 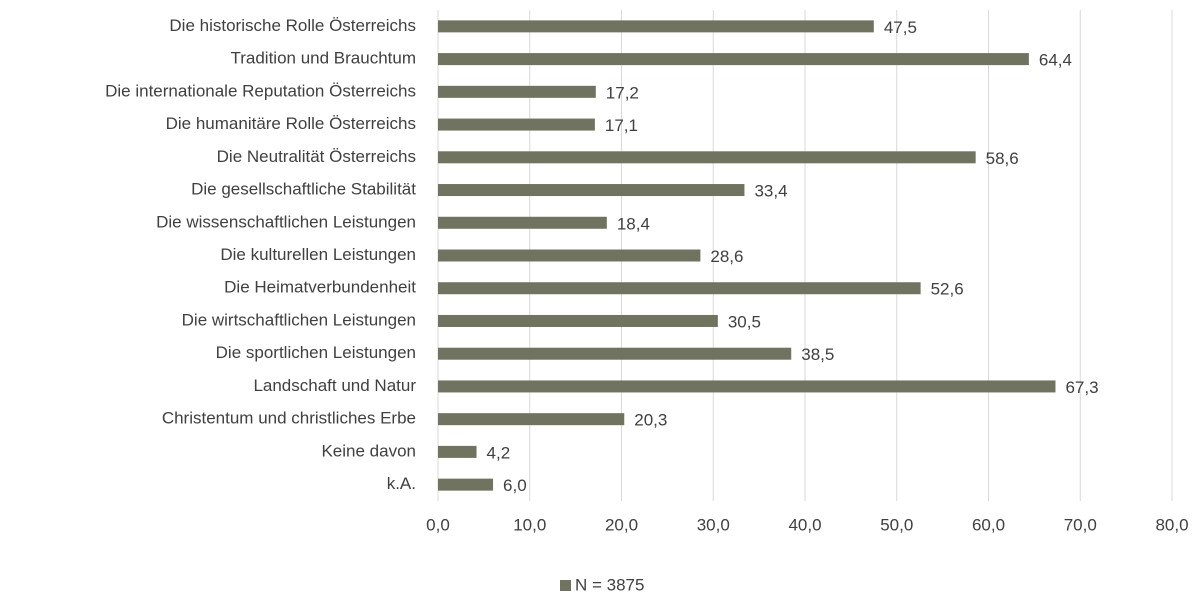 I want to click on data-label: 17,1, so click(x=621, y=125).